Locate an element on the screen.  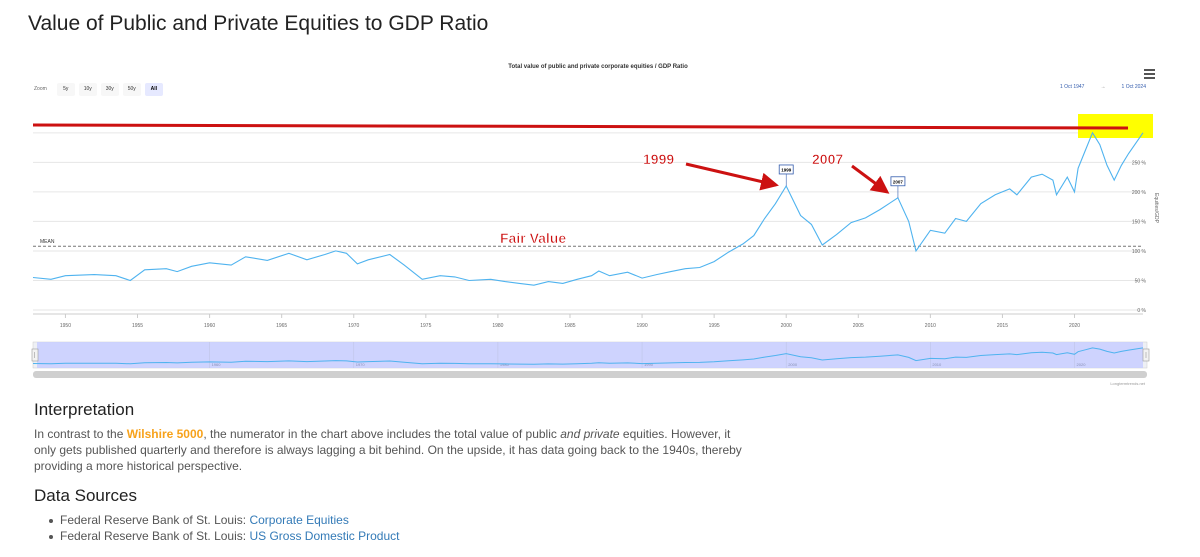
flag-label: 2007 is located at coordinates (898, 181).